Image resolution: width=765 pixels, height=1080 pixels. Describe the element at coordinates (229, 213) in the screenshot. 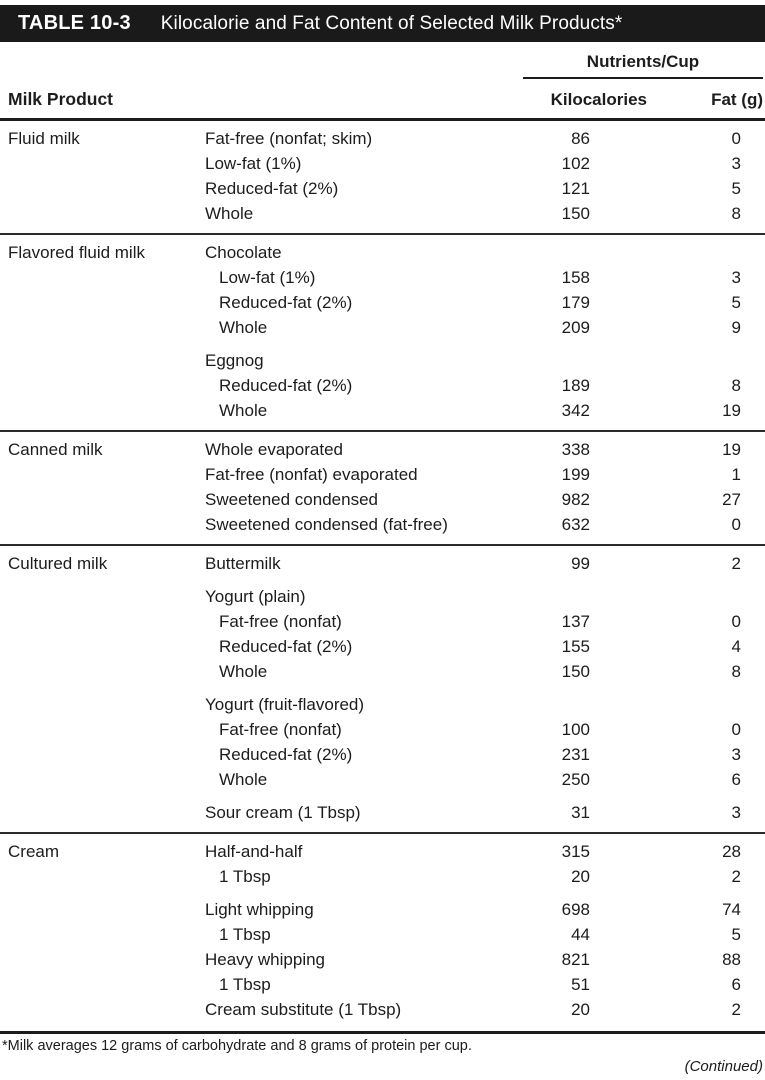

I see `milk-product-cell: Whole` at that location.